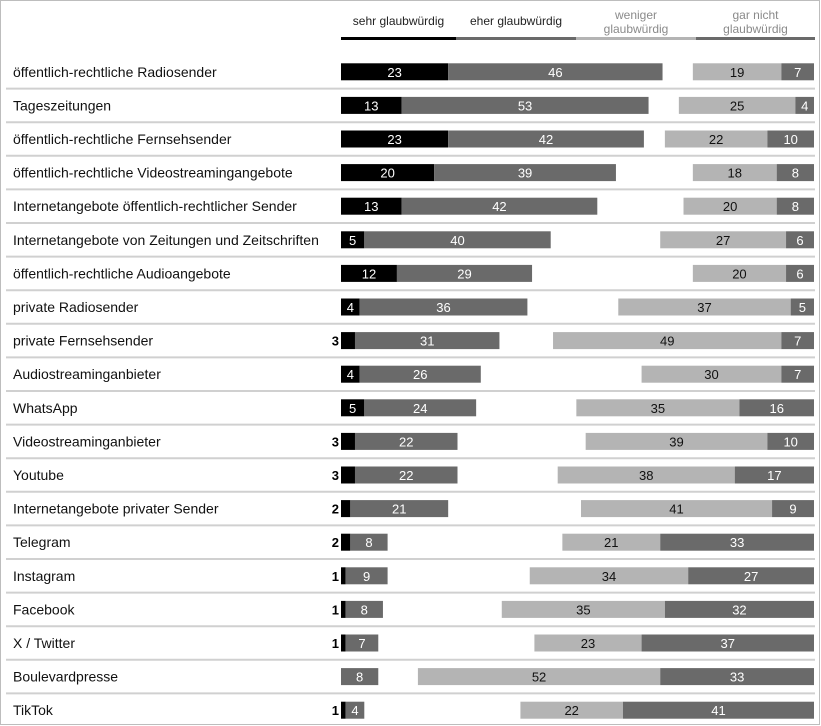 The image size is (821, 726). I want to click on value-label-weniger: 39, so click(676, 441).